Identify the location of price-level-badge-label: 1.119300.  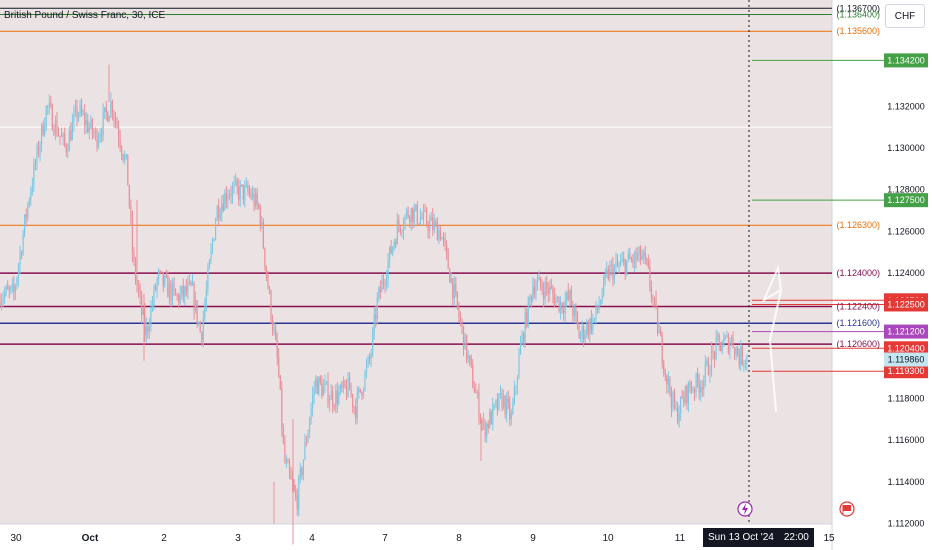
(906, 371).